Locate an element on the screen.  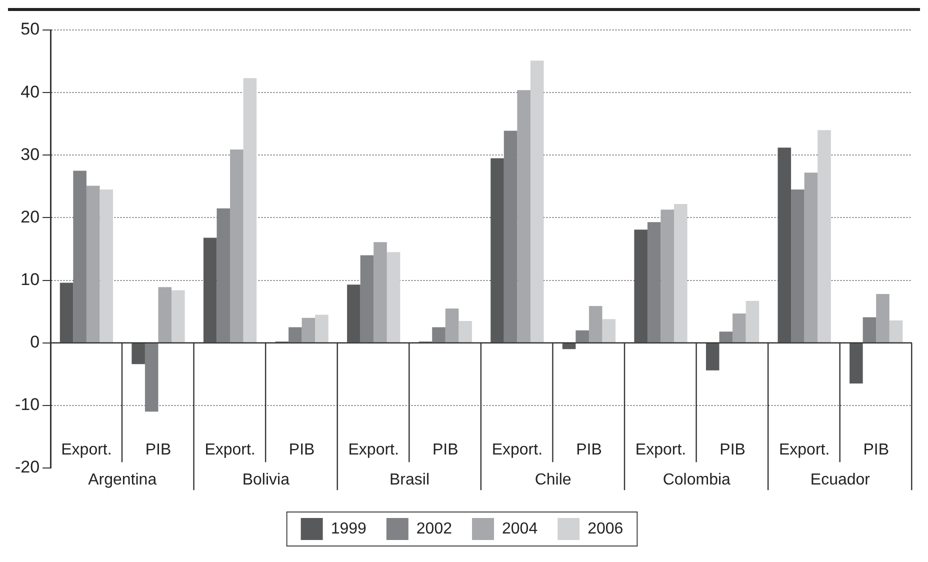
legend-label: 2004 is located at coordinates (520, 529).